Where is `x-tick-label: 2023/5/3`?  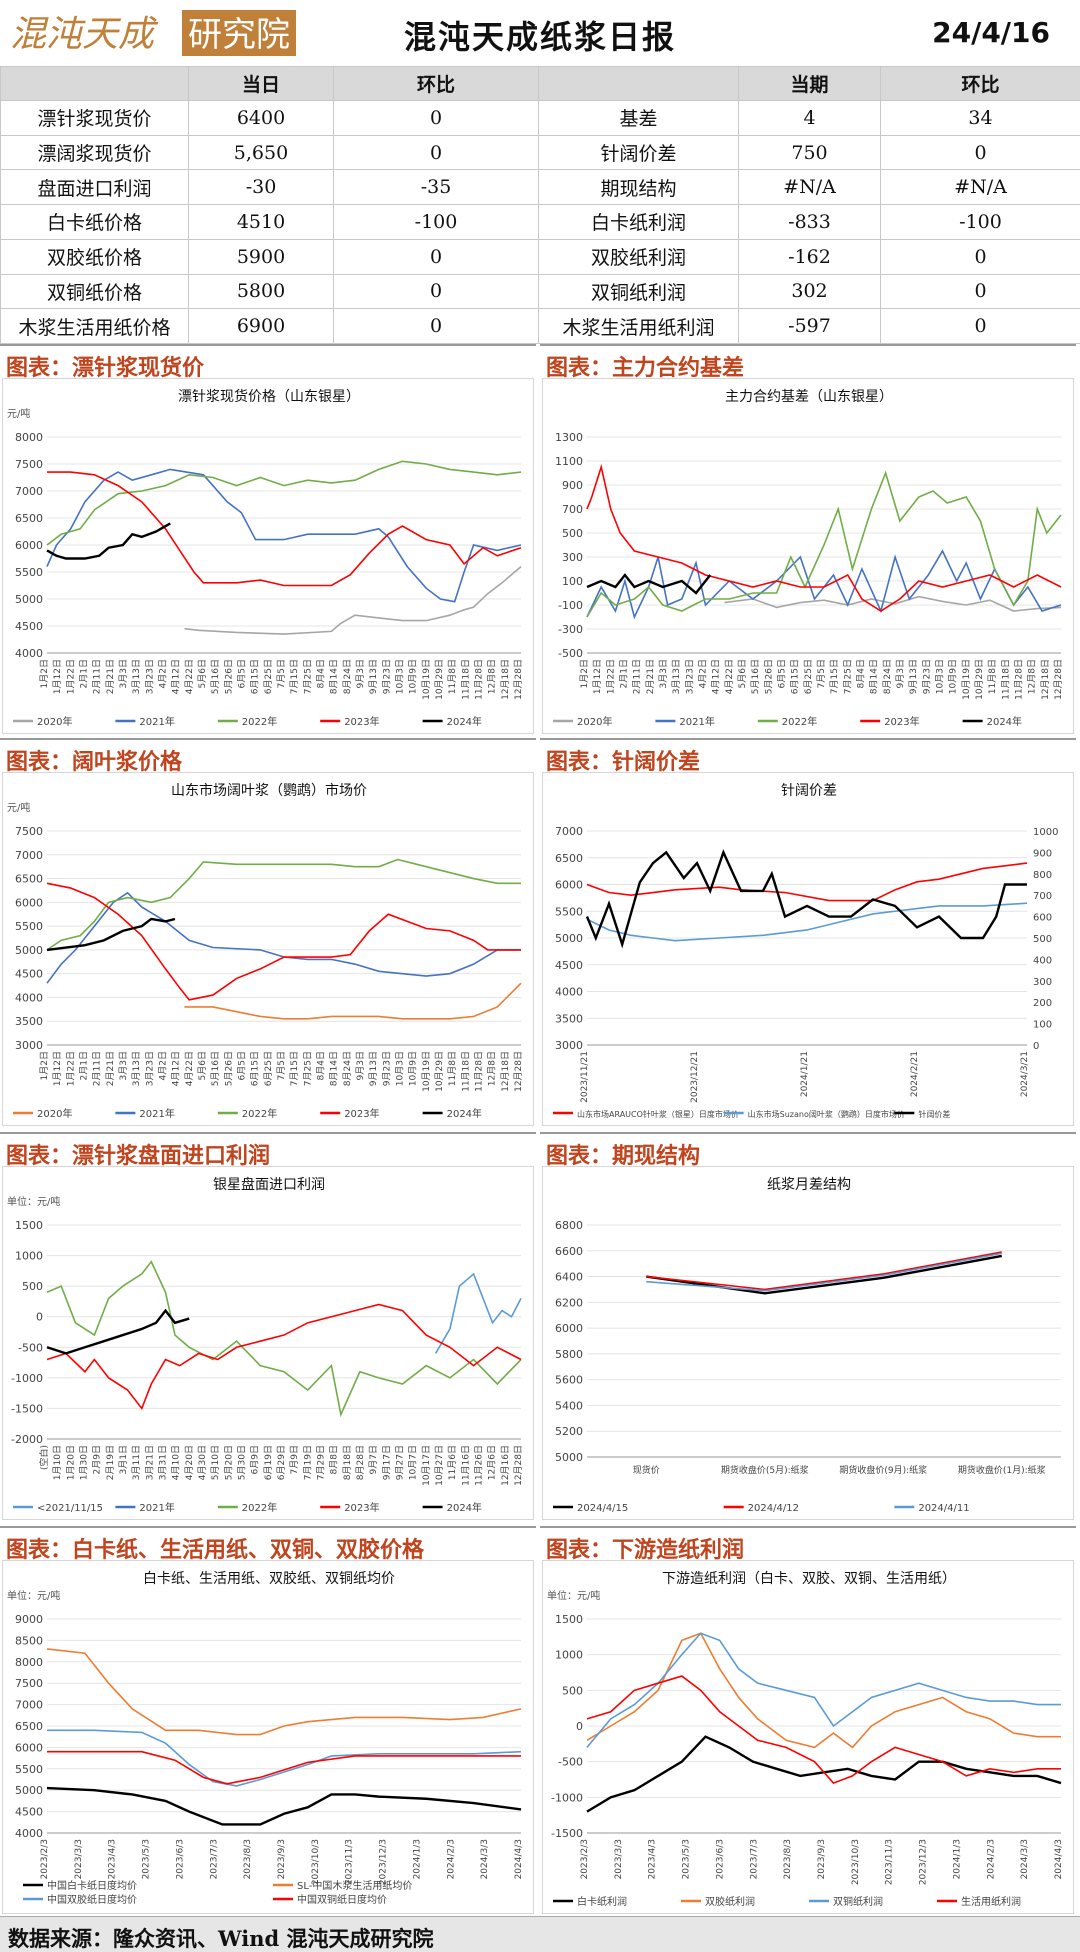
x-tick-label: 2023/5/3 is located at coordinates (687, 1859).